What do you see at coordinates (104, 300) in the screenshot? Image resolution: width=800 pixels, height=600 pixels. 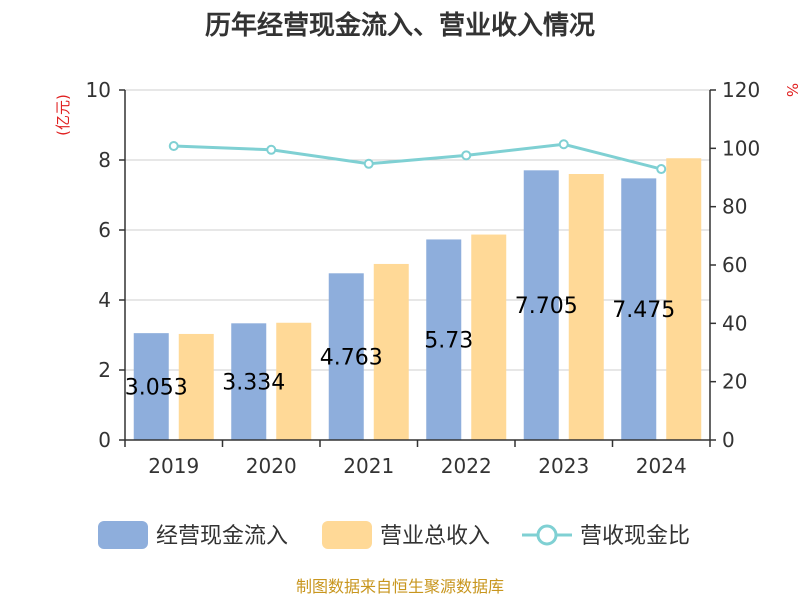 I see `left-tick-label: 4` at bounding box center [104, 300].